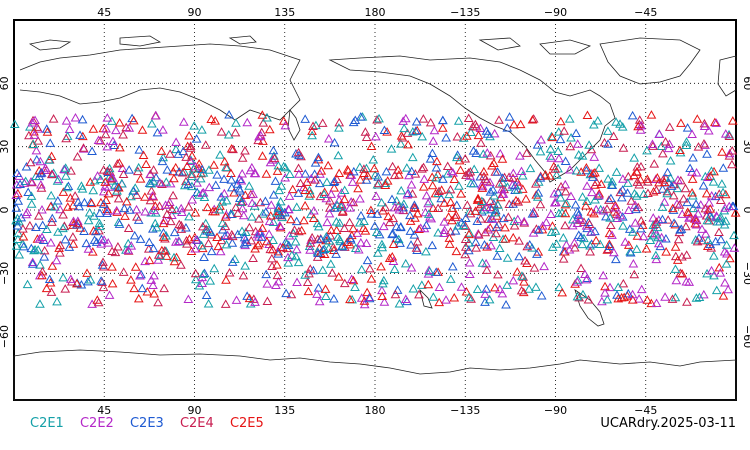 This screenshot has width=750, height=450. I want to click on lat-tick-label: 60, so click(5, 83).